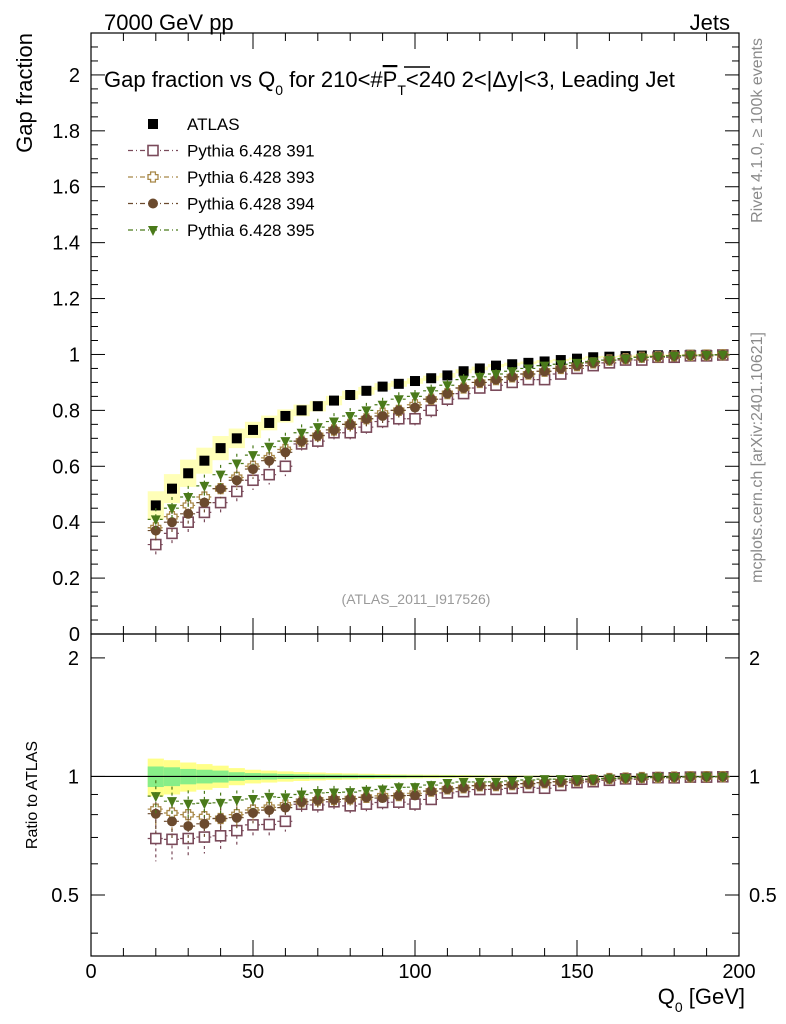 The image size is (786, 1024). I want to click on ratio-y-axis-label: Ratio to ATLAS, so click(32, 795).